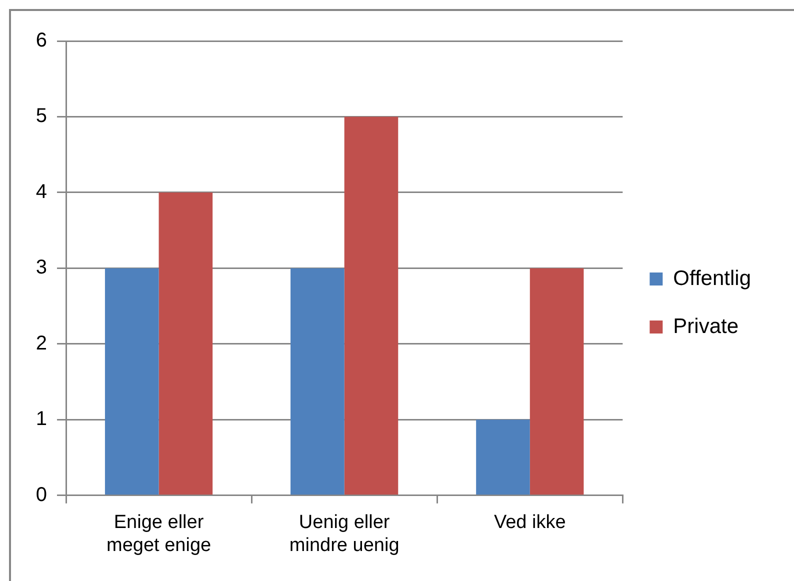 The height and width of the screenshot is (581, 794). Describe the element at coordinates (41, 41) in the screenshot. I see `y-tick-label: 6` at that location.